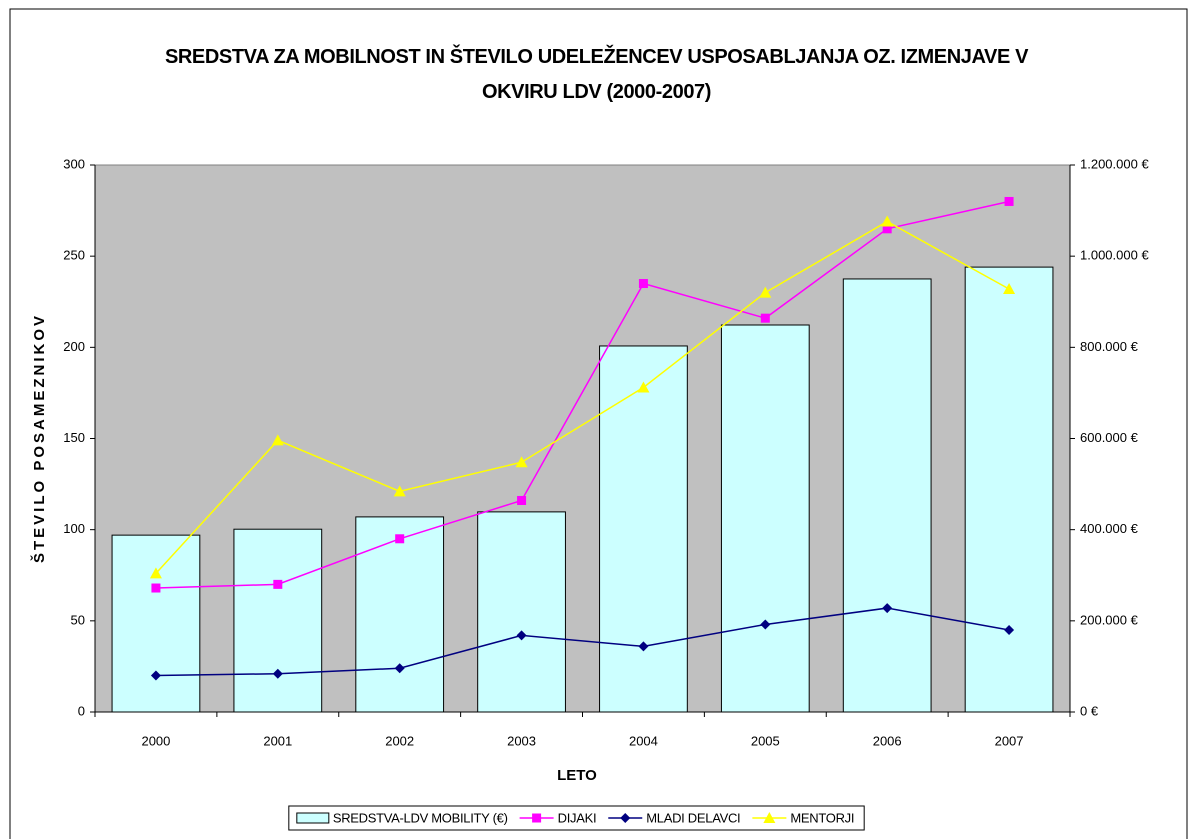  I want to click on x-axis-title: LETO, so click(577, 775).